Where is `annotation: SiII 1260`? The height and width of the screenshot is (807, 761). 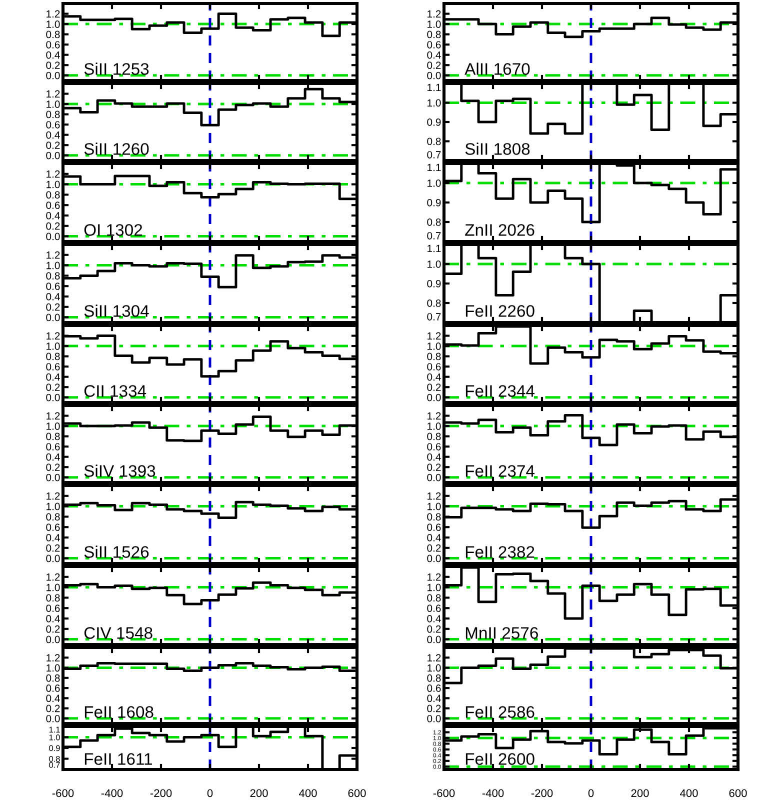
annotation: SiII 1260 is located at coordinates (116, 148).